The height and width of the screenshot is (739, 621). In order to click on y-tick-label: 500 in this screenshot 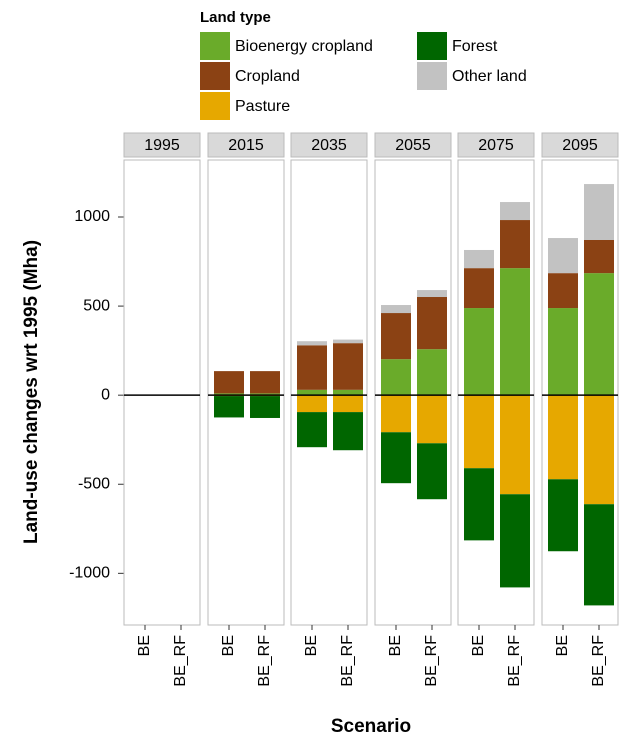, I will do `click(96, 305)`.